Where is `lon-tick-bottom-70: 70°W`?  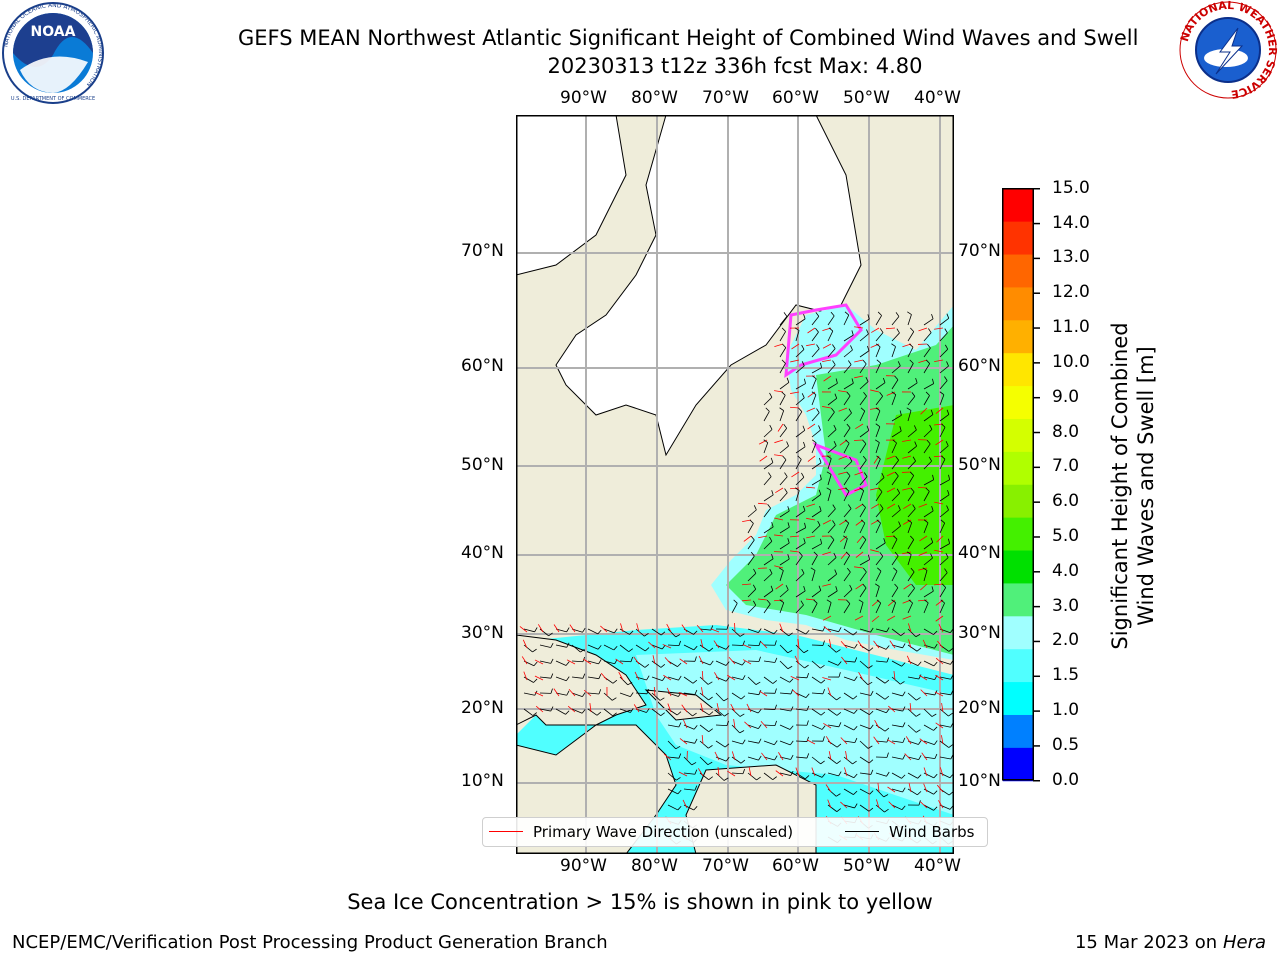 lon-tick-bottom-70: 70°W is located at coordinates (725, 866).